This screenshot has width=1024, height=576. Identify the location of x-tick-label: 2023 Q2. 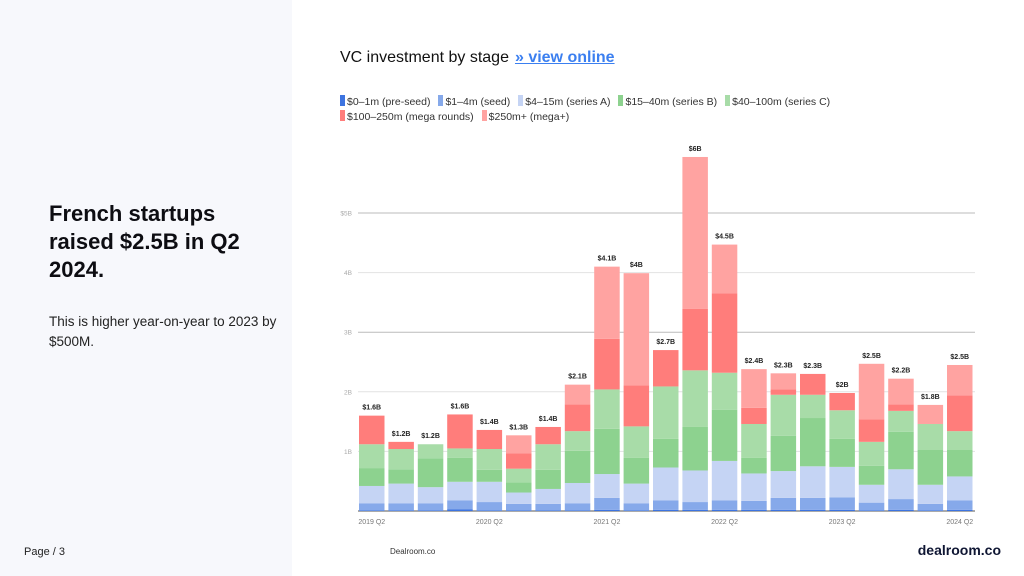
(842, 522).